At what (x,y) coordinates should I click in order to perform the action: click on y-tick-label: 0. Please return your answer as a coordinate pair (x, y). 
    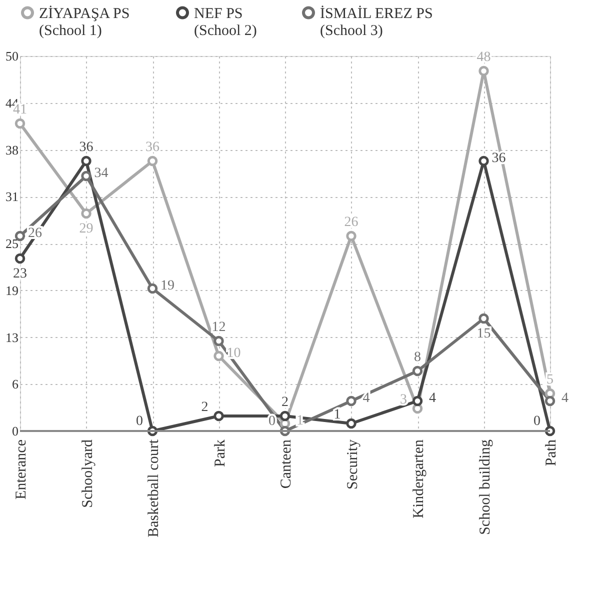
    Looking at the image, I should click on (15, 431).